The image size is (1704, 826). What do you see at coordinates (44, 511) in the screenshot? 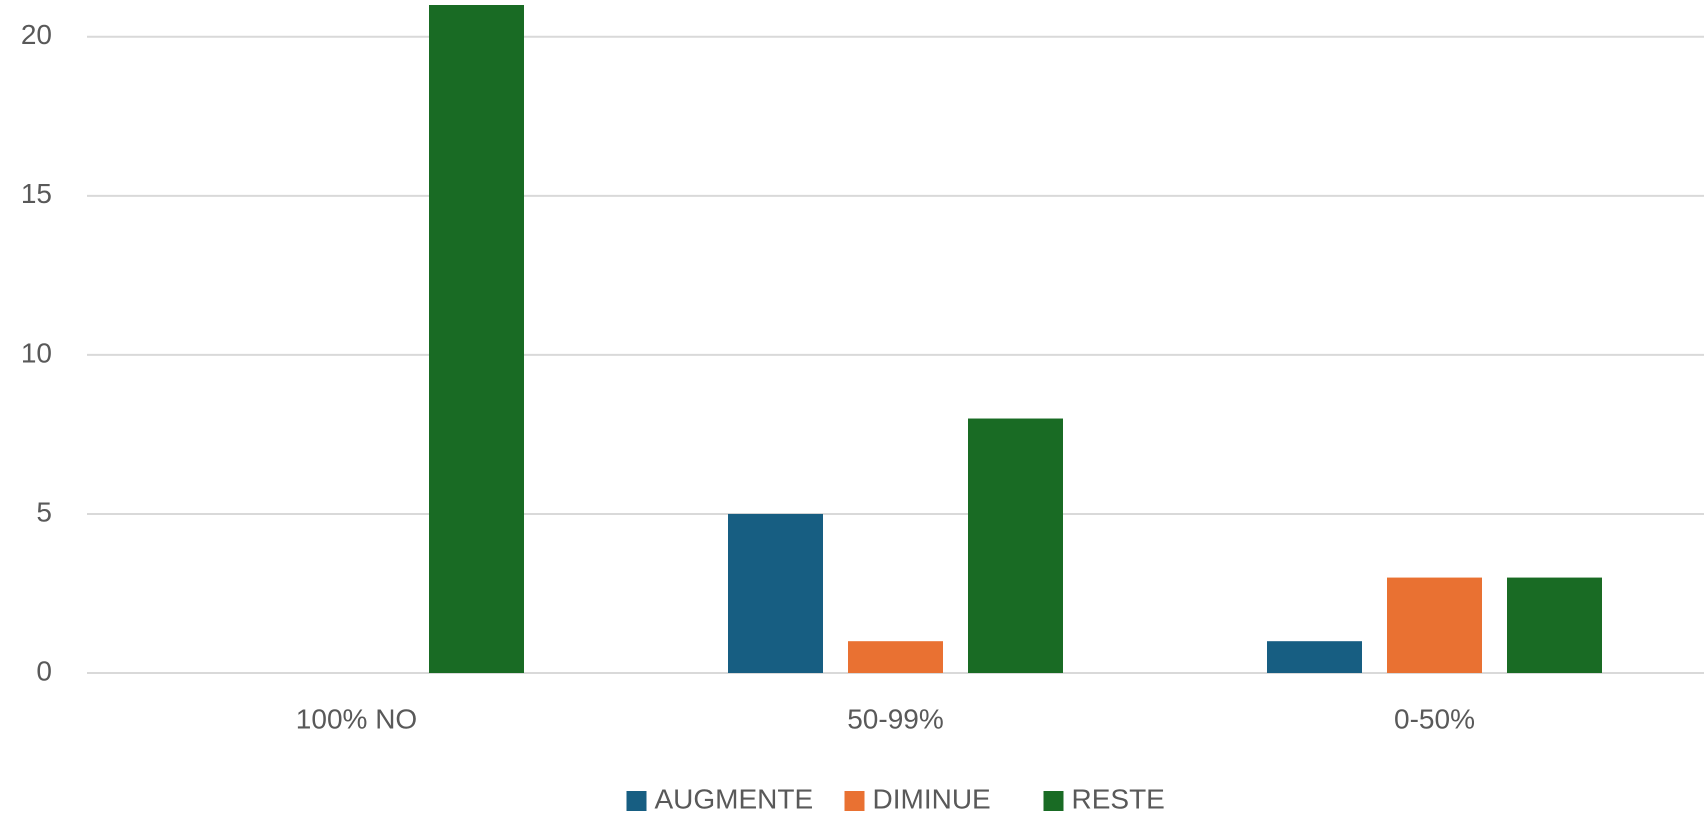
I see `y-tick-label: 5` at bounding box center [44, 511].